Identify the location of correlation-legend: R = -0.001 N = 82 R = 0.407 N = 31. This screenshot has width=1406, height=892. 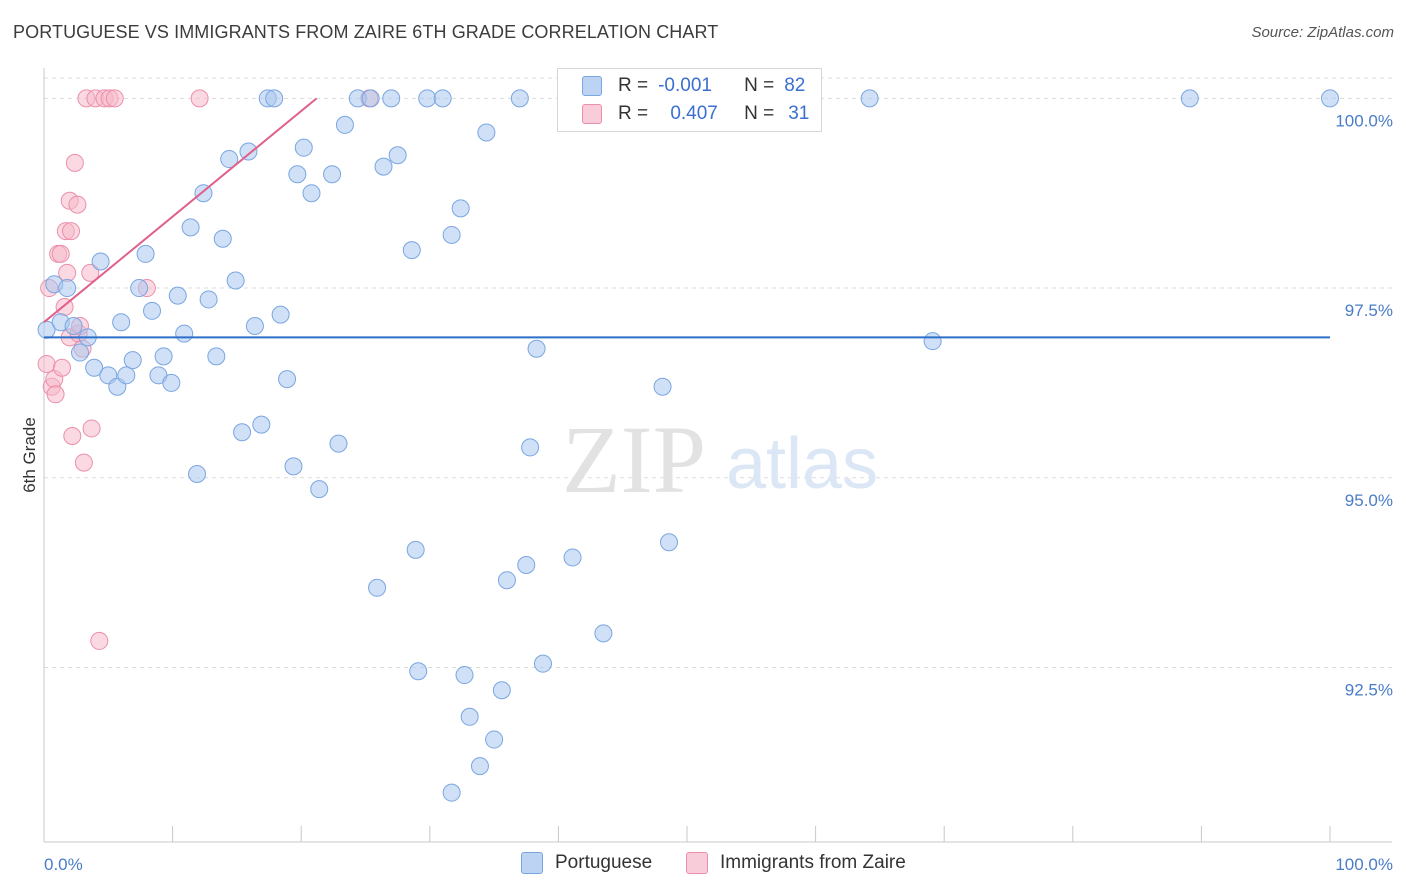
(689, 100).